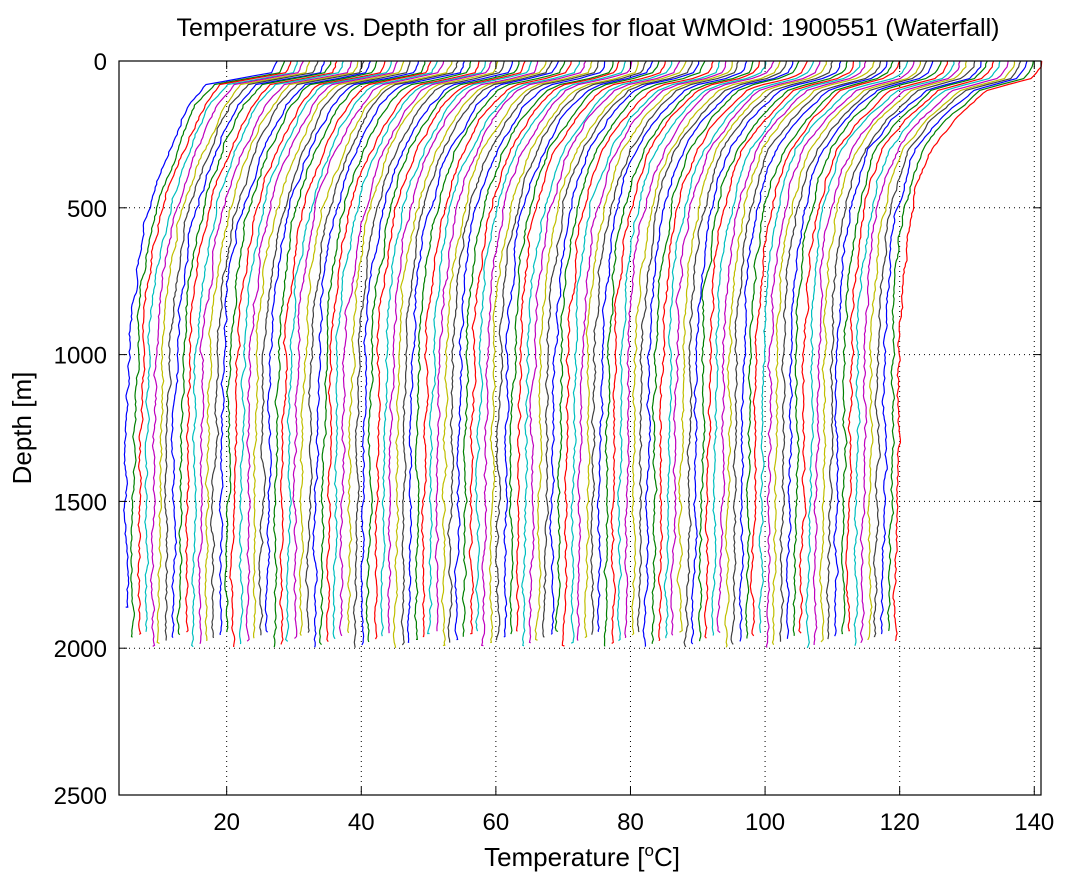 This screenshot has height=884, width=1073. I want to click on y-tick-label: 2000, so click(80, 649).